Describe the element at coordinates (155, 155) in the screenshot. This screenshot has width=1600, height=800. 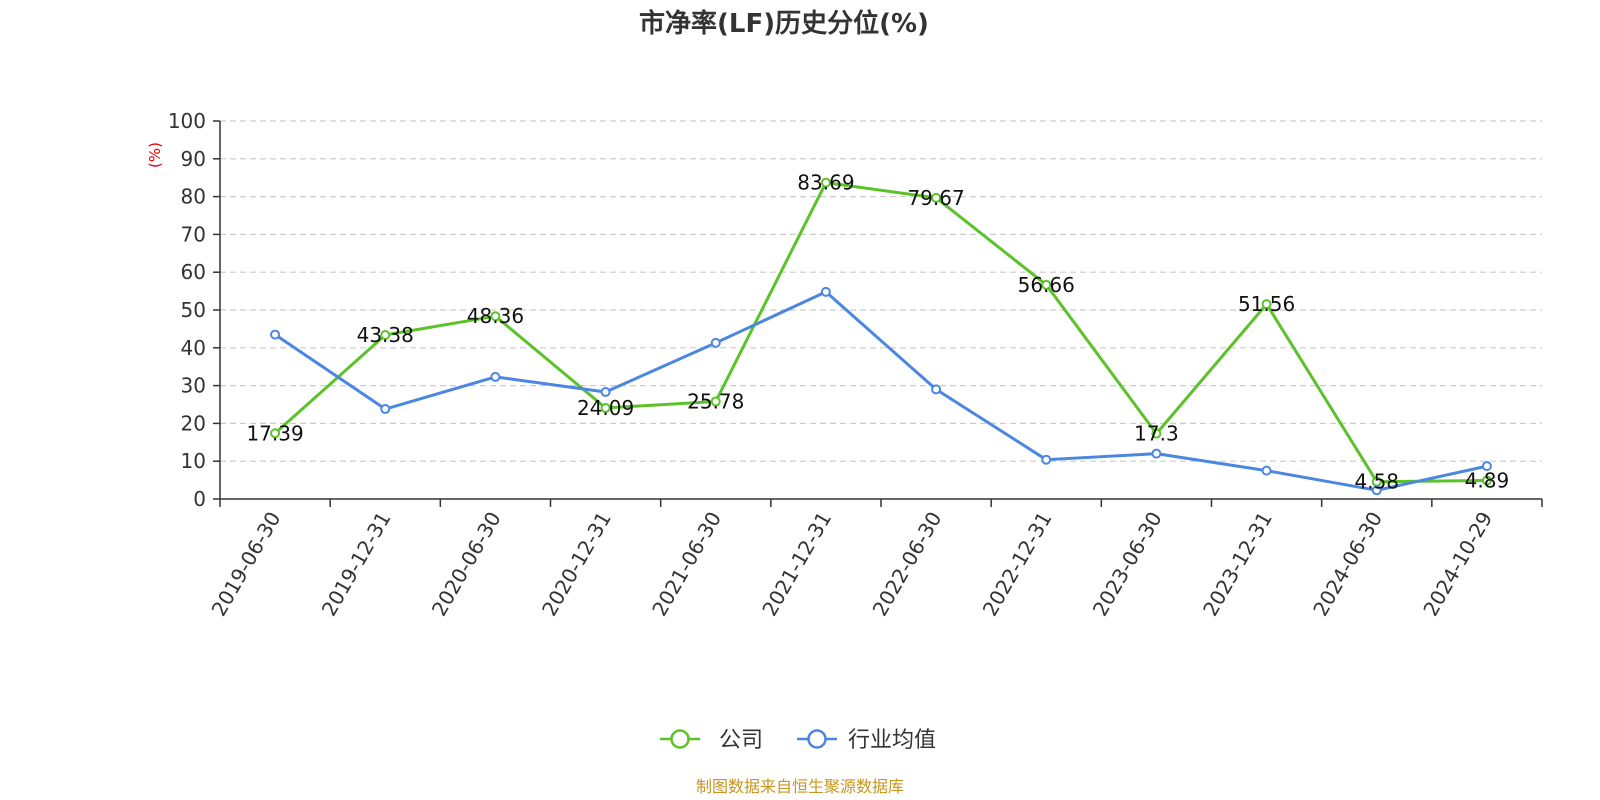
I see `y-axis-label: (%)` at that location.